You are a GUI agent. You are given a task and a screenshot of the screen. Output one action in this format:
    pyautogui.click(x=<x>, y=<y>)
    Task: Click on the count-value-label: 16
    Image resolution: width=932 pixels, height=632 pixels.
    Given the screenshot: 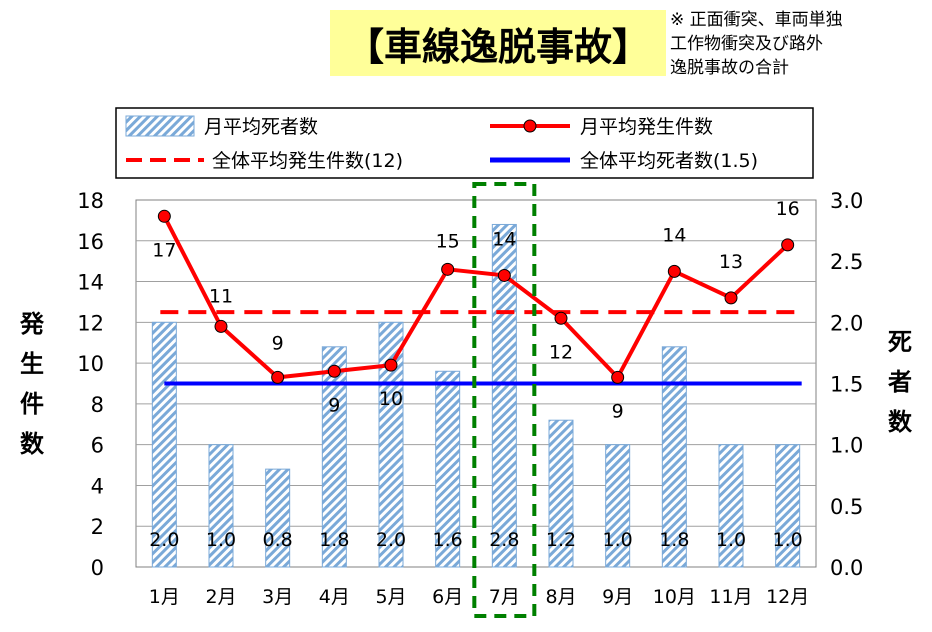 What is the action you would take?
    pyautogui.click(x=788, y=209)
    